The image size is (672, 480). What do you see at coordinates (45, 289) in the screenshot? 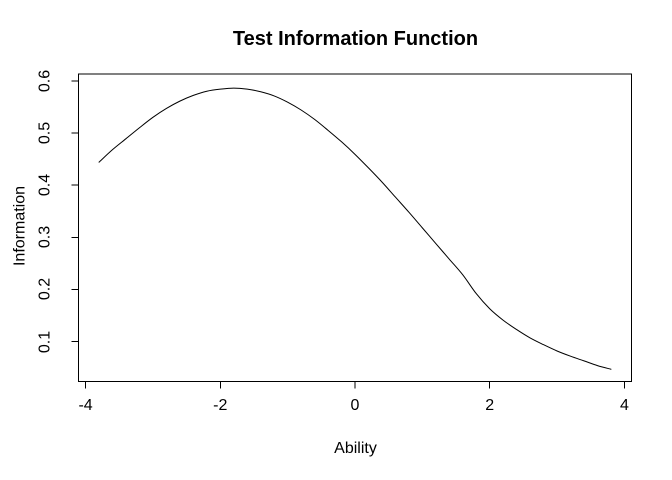
I see `y-tick-label: 0.2` at bounding box center [45, 289].